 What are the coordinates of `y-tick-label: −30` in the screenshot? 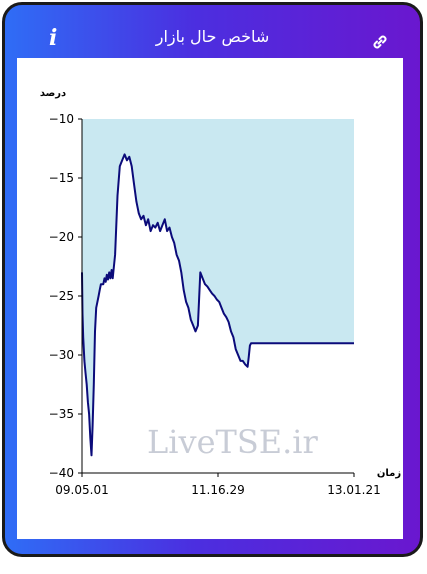 It's located at (61, 355).